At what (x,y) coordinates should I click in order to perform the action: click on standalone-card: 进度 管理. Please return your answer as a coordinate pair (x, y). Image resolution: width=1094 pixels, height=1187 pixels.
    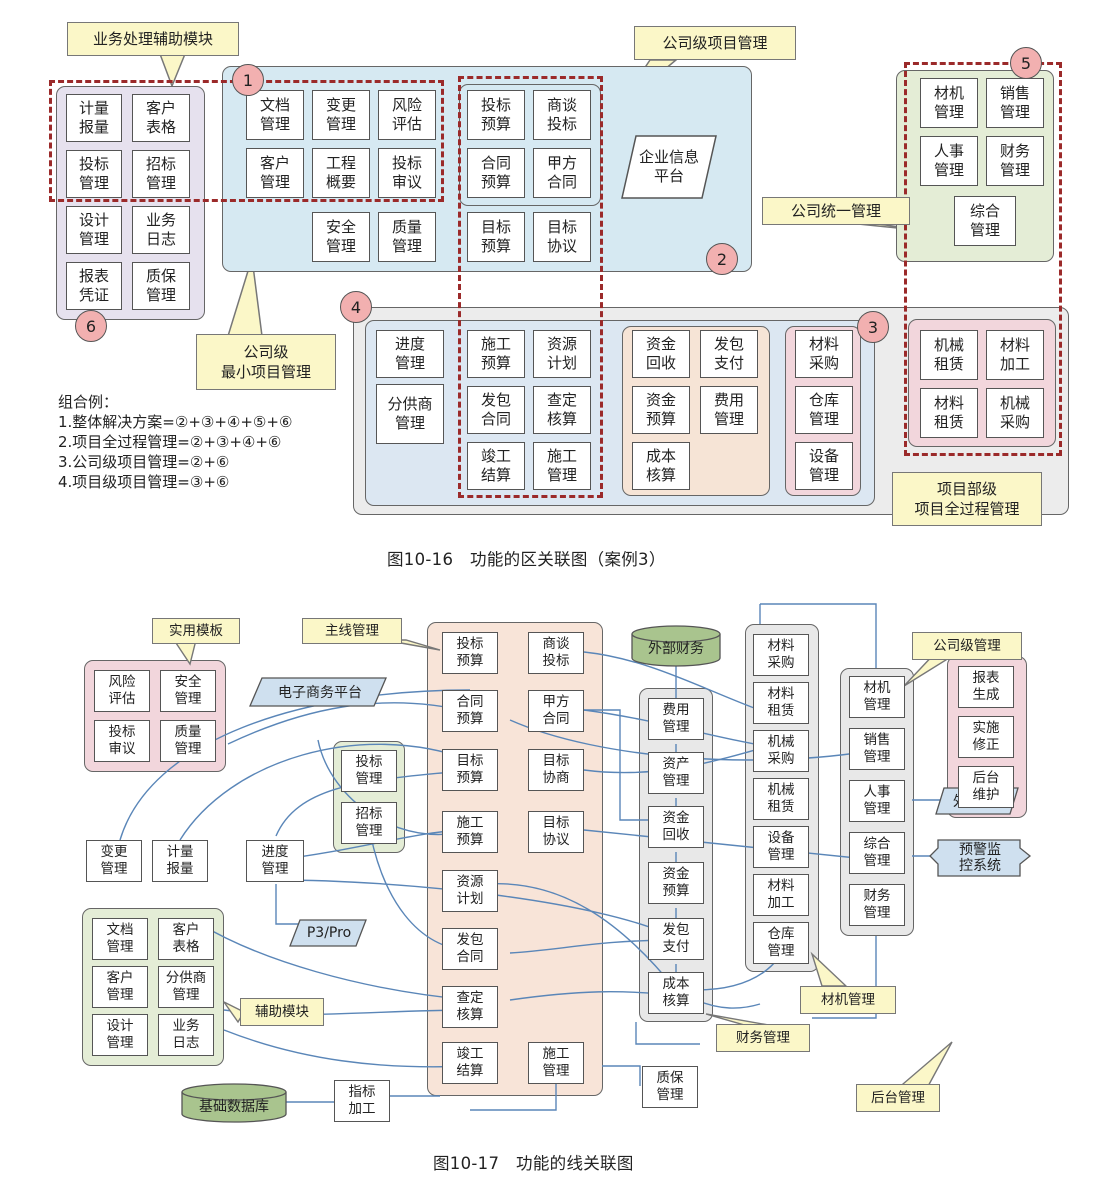
    Looking at the image, I should click on (275, 861).